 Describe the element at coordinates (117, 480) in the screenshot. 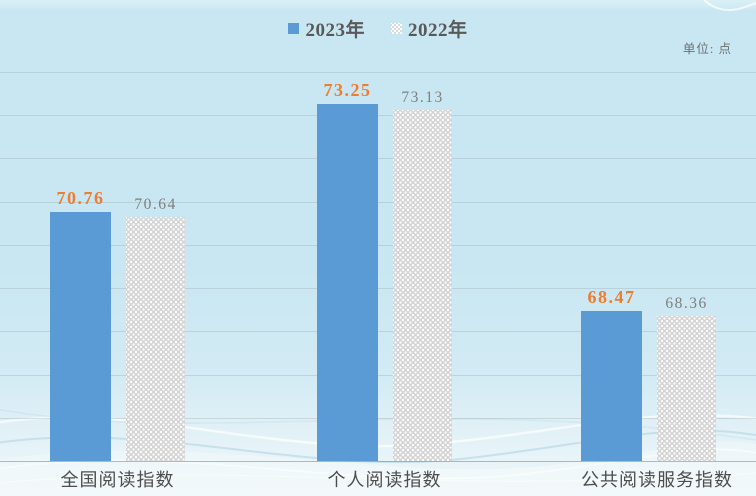

I see `category-label-1: 全国阅读指数` at that location.